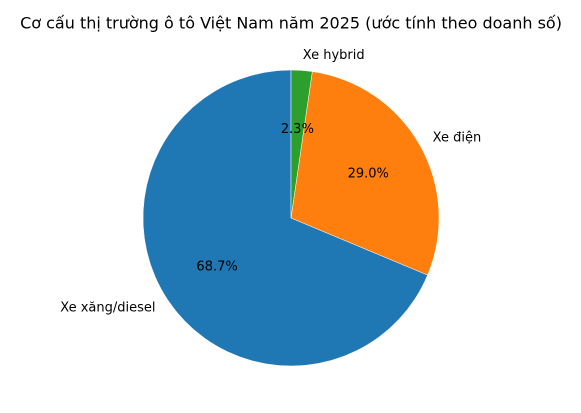  Describe the element at coordinates (297, 129) in the screenshot. I see `value-label: 2.3%` at that location.